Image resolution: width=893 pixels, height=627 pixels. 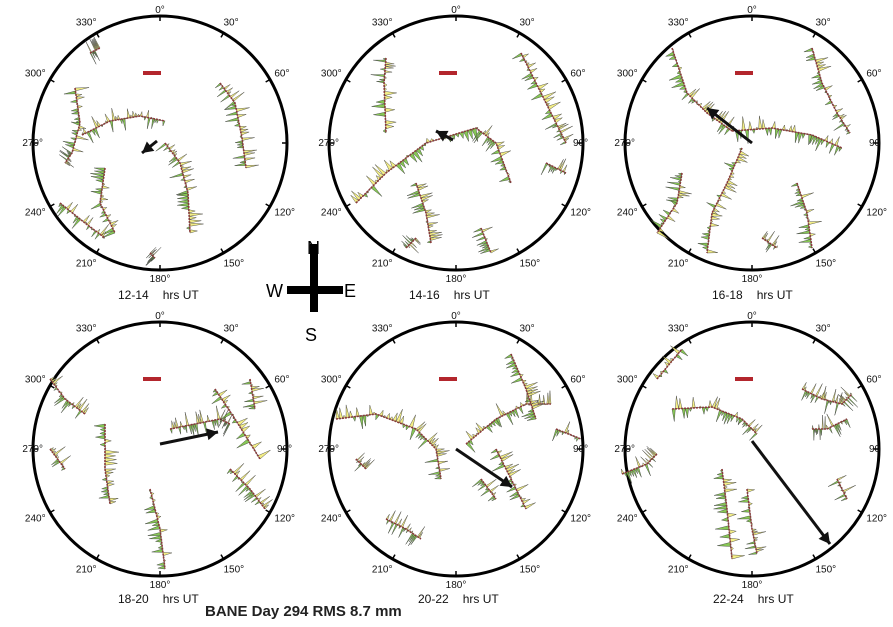 I want to click on tick-label: 300°, so click(x=35, y=74).